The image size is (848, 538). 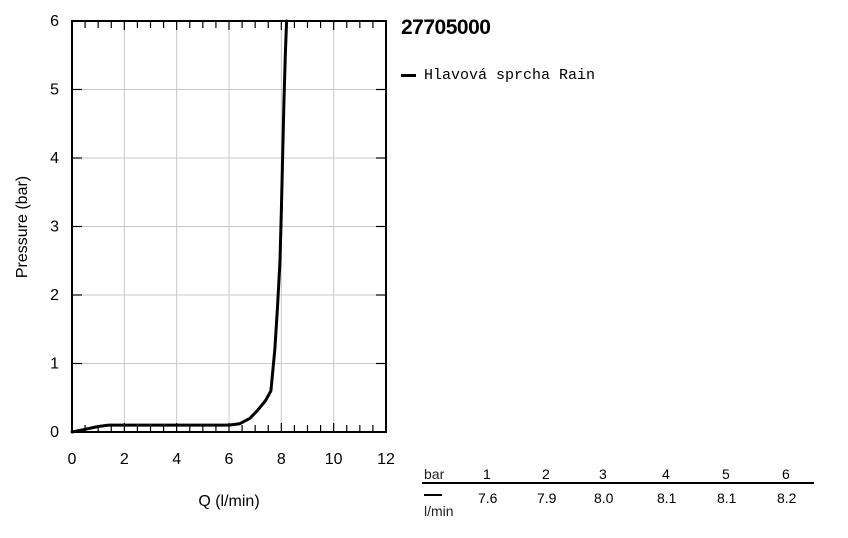 What do you see at coordinates (618, 496) in the screenshot?
I see `flow-table: bar l/min 1 2 3 4 5 6 7.6 7.9 8.0 8.1 8.1 8.2` at bounding box center [618, 496].